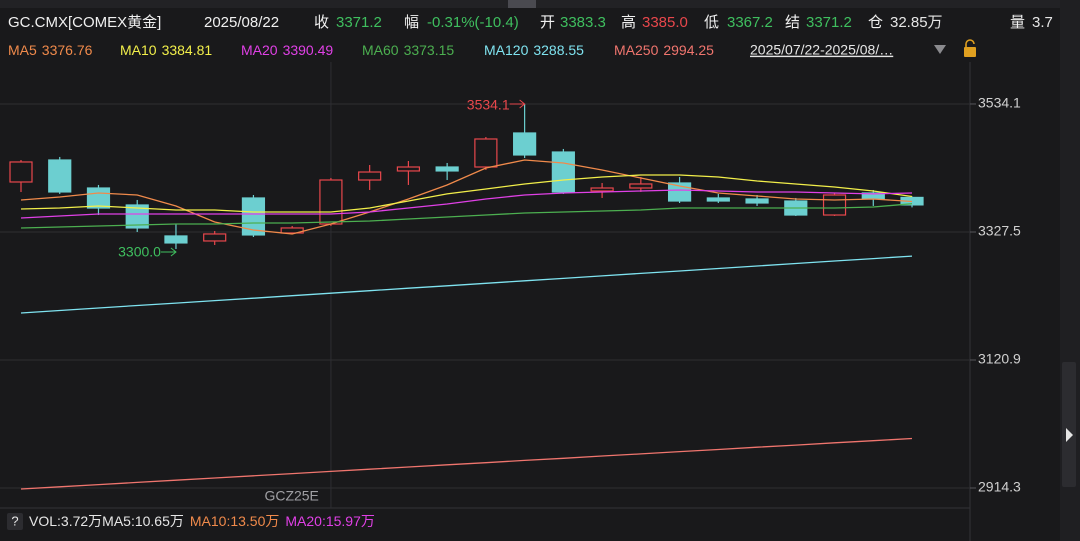 The width and height of the screenshot is (1080, 541). What do you see at coordinates (65, 521) in the screenshot?
I see `volume-legend-item: VOL:3.72万` at bounding box center [65, 521].